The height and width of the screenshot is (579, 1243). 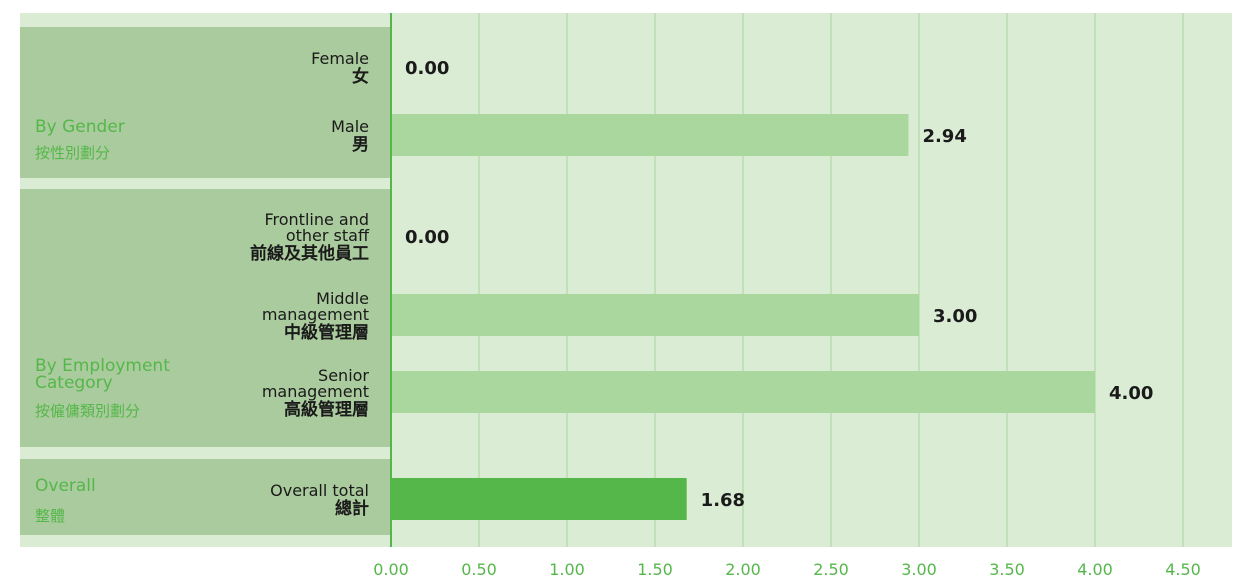 I want to click on value-label: 4.00, so click(x=1131, y=393).